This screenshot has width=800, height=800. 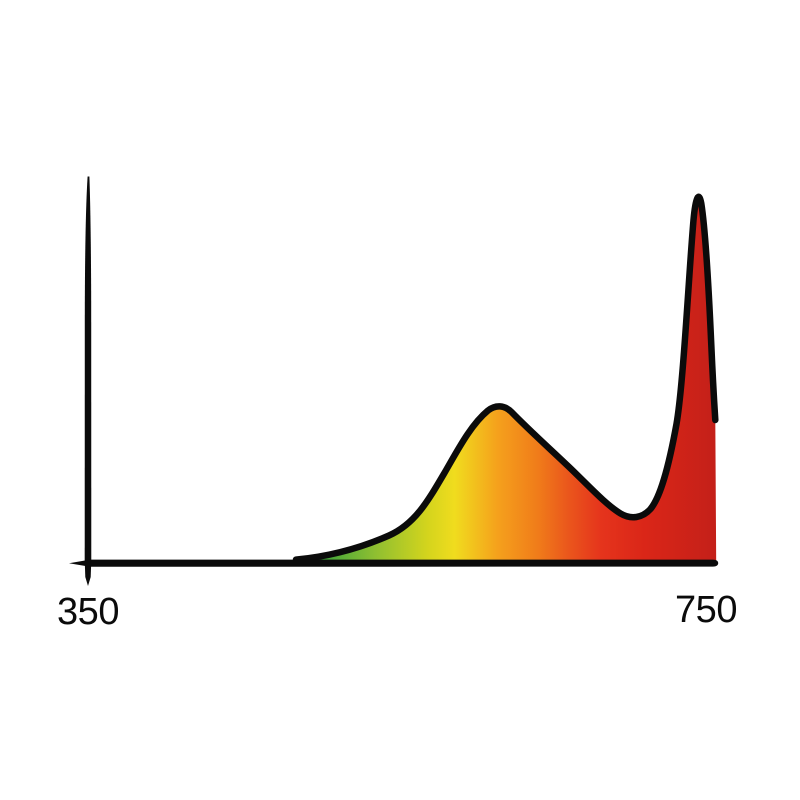 What do you see at coordinates (706, 610) in the screenshot?
I see `x-tick-label-max: 750` at bounding box center [706, 610].